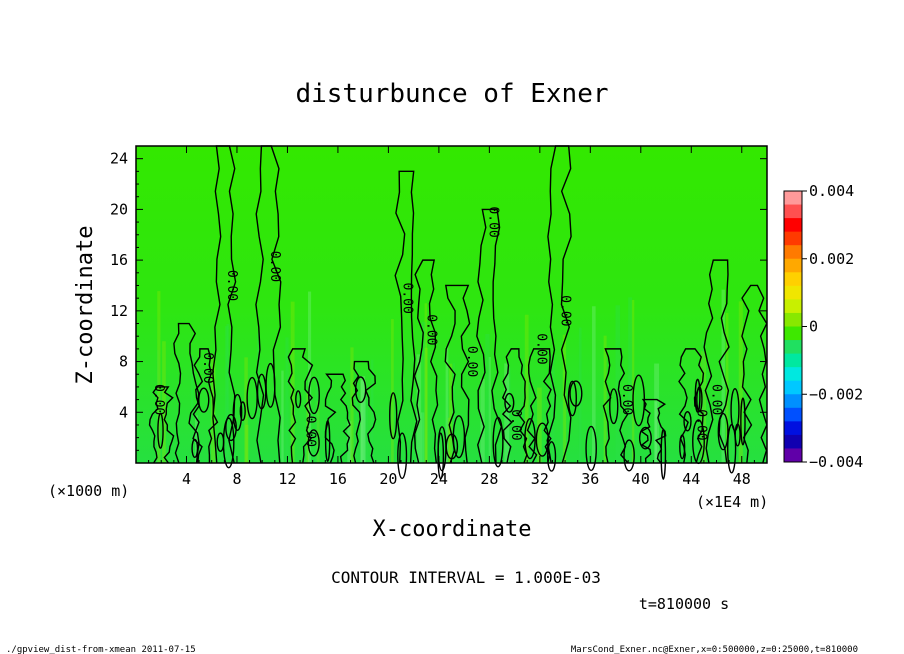 The width and height of the screenshot is (904, 654). I want to click on x-tick-label: 4, so click(186, 479).